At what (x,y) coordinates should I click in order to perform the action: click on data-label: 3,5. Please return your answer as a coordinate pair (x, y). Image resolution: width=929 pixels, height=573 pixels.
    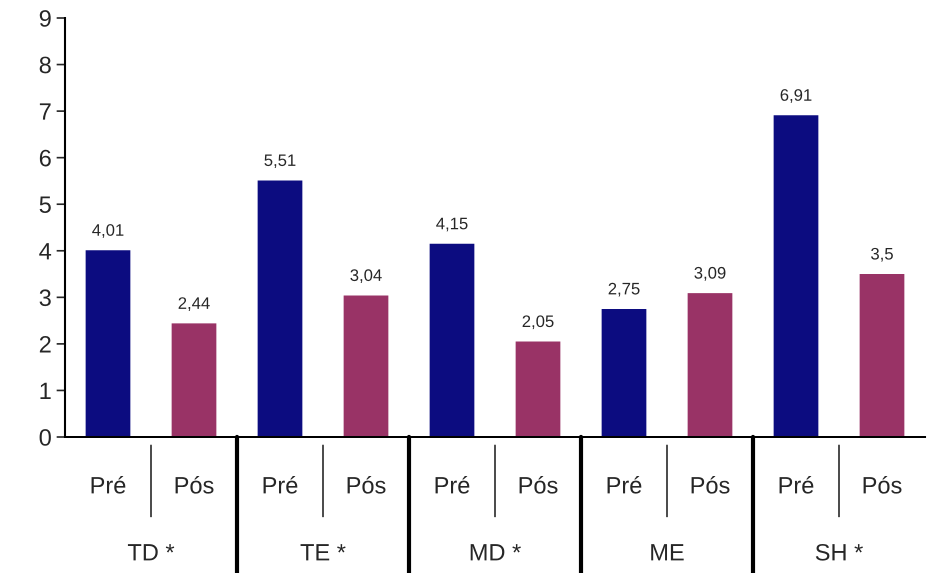
    Looking at the image, I should click on (882, 255).